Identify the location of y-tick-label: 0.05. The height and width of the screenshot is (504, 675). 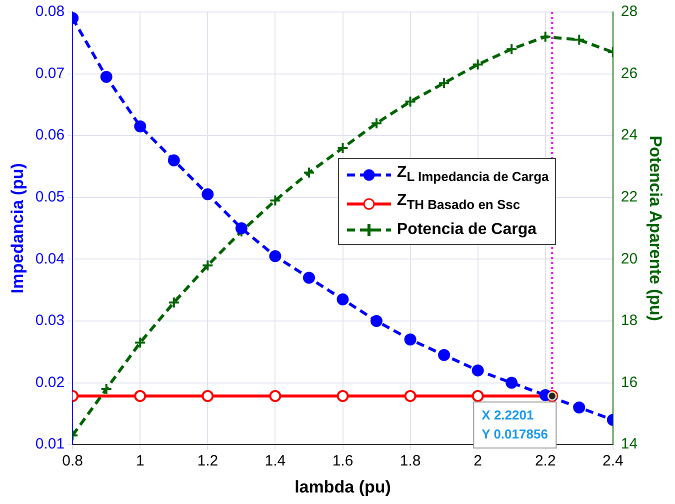
(50, 197).